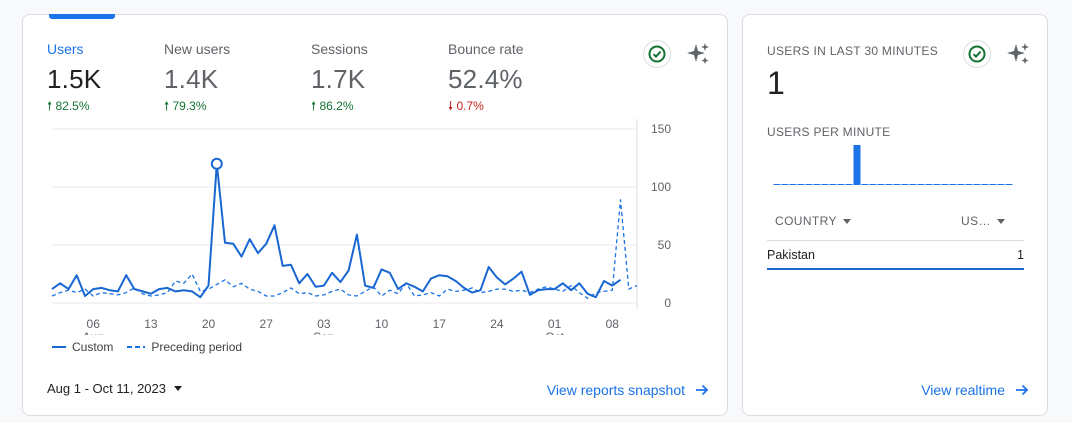 This screenshot has height=423, width=1072. Describe the element at coordinates (94, 324) in the screenshot. I see `x-tick-label: 06` at that location.